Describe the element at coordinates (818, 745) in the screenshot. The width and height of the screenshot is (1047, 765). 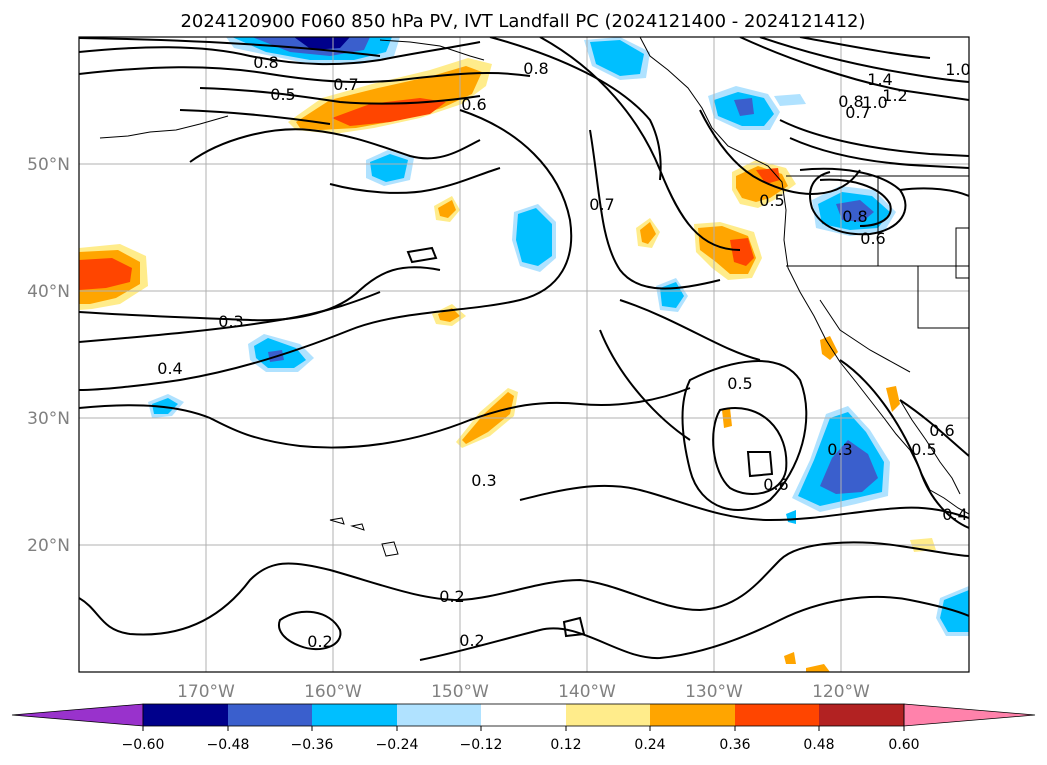
I see `colorbar-tick-label: 0.48` at that location.